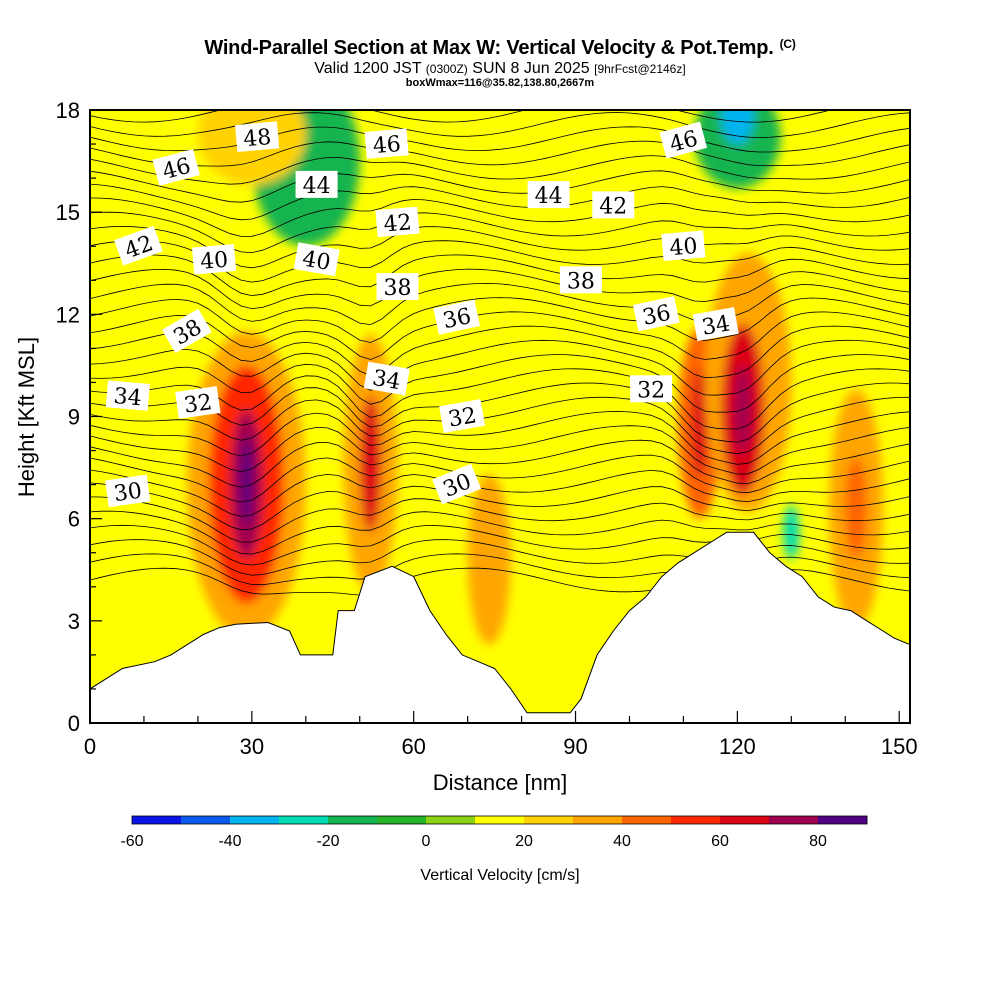 The image size is (1000, 1000). I want to click on isentrope-label-text: 30, so click(127, 493).